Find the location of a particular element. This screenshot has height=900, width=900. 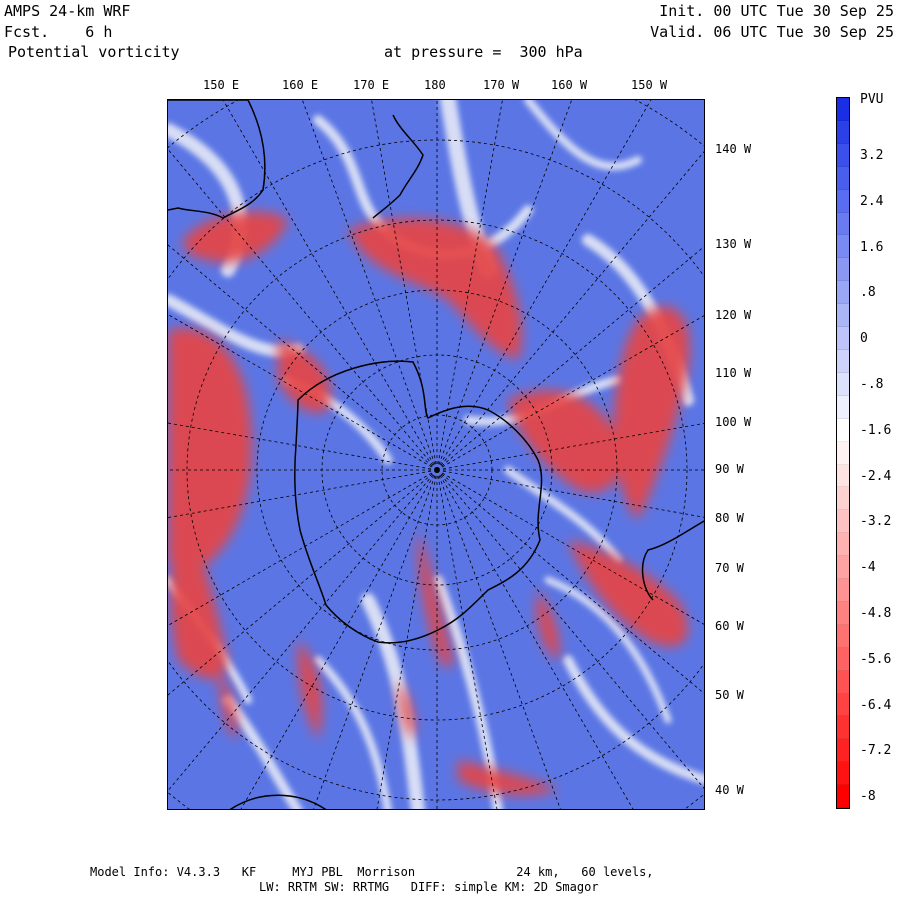

lon-label-120w: 120 W is located at coordinates (733, 315).